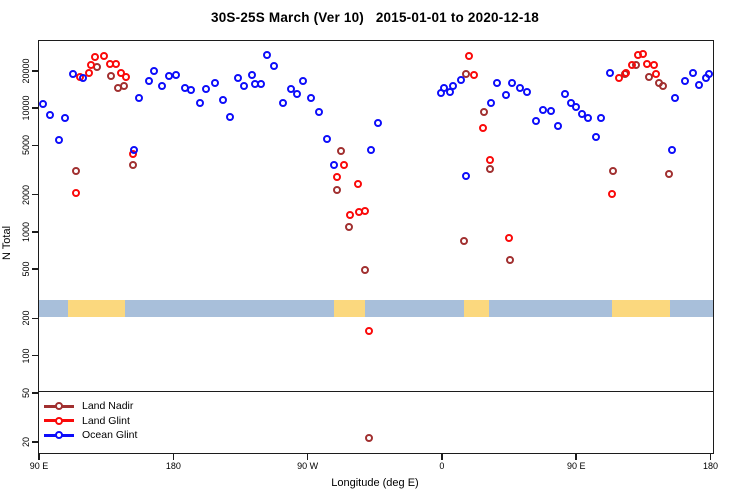 Image resolution: width=750 pixels, height=500 pixels. I want to click on y-tick-label: 100, so click(26, 355).